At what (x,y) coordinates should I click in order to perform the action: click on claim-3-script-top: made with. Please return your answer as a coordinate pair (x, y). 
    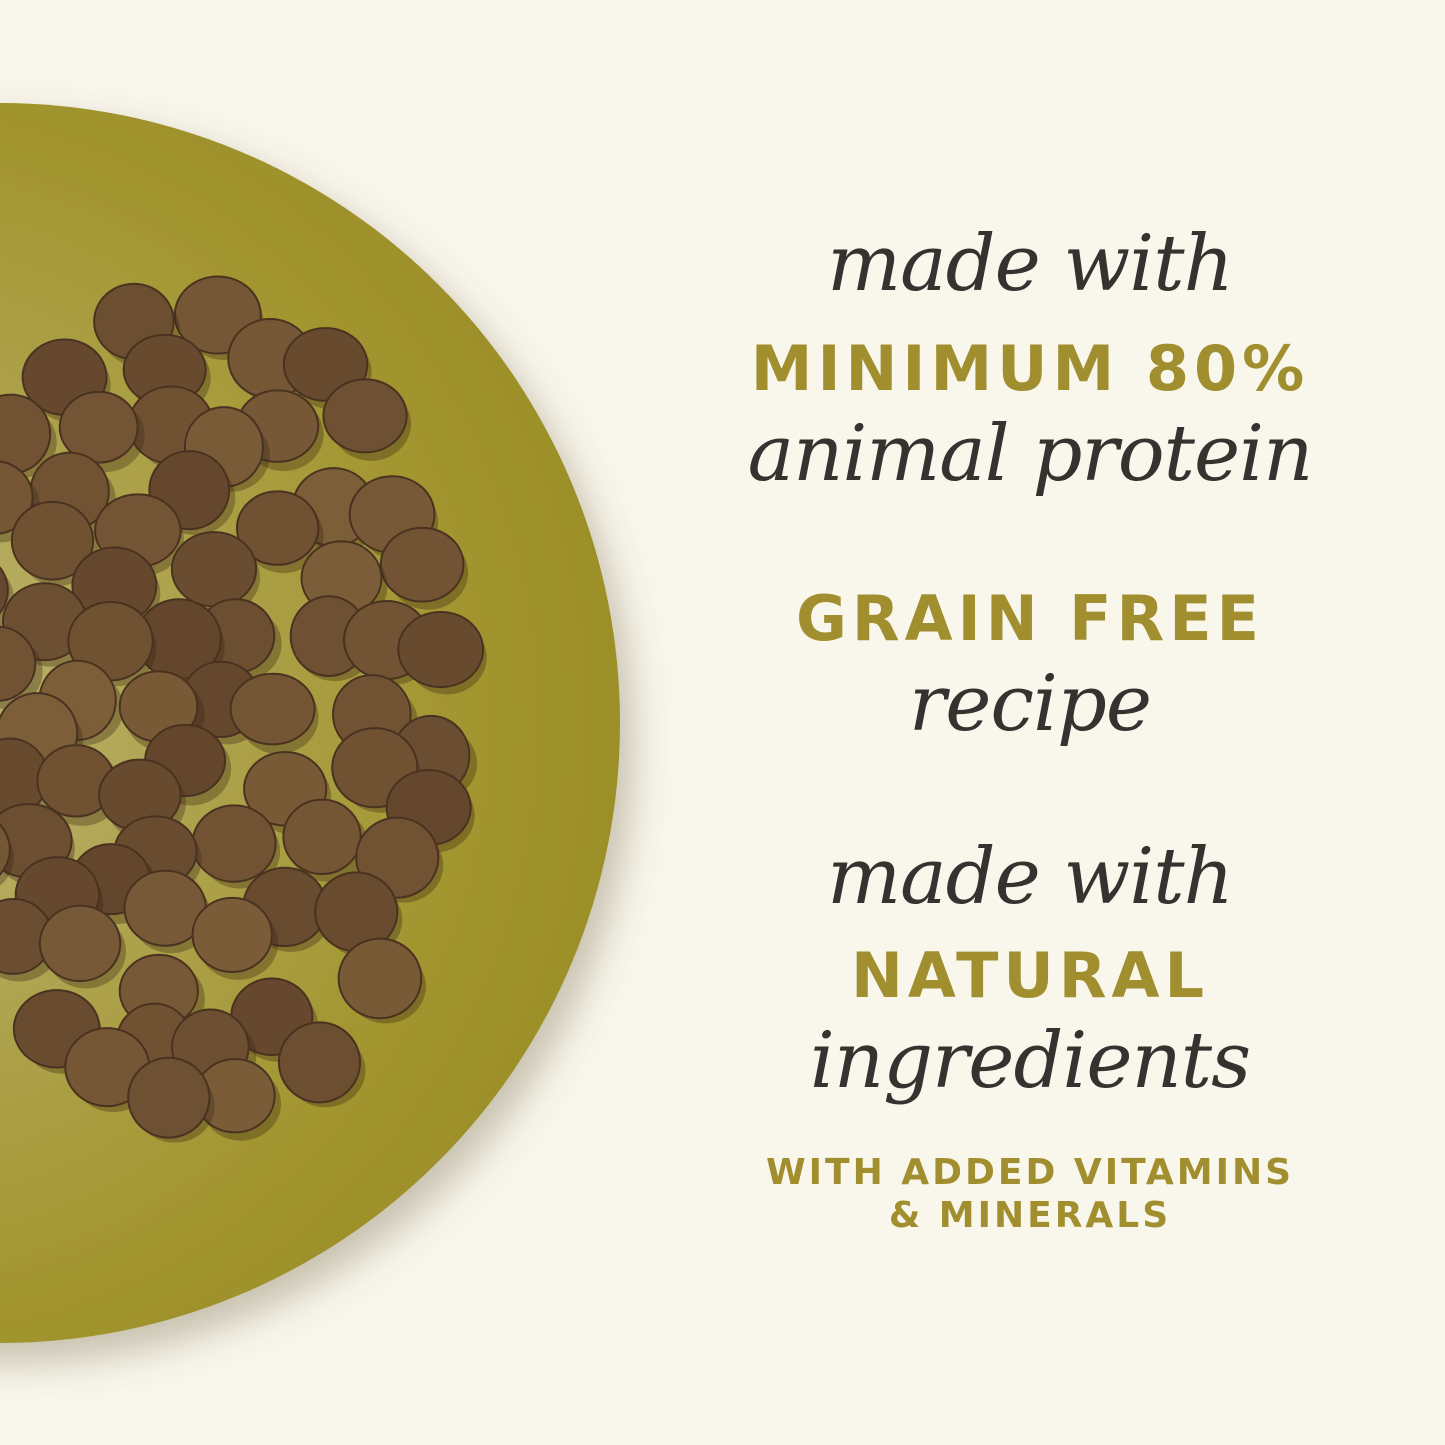
    Looking at the image, I should click on (1030, 877).